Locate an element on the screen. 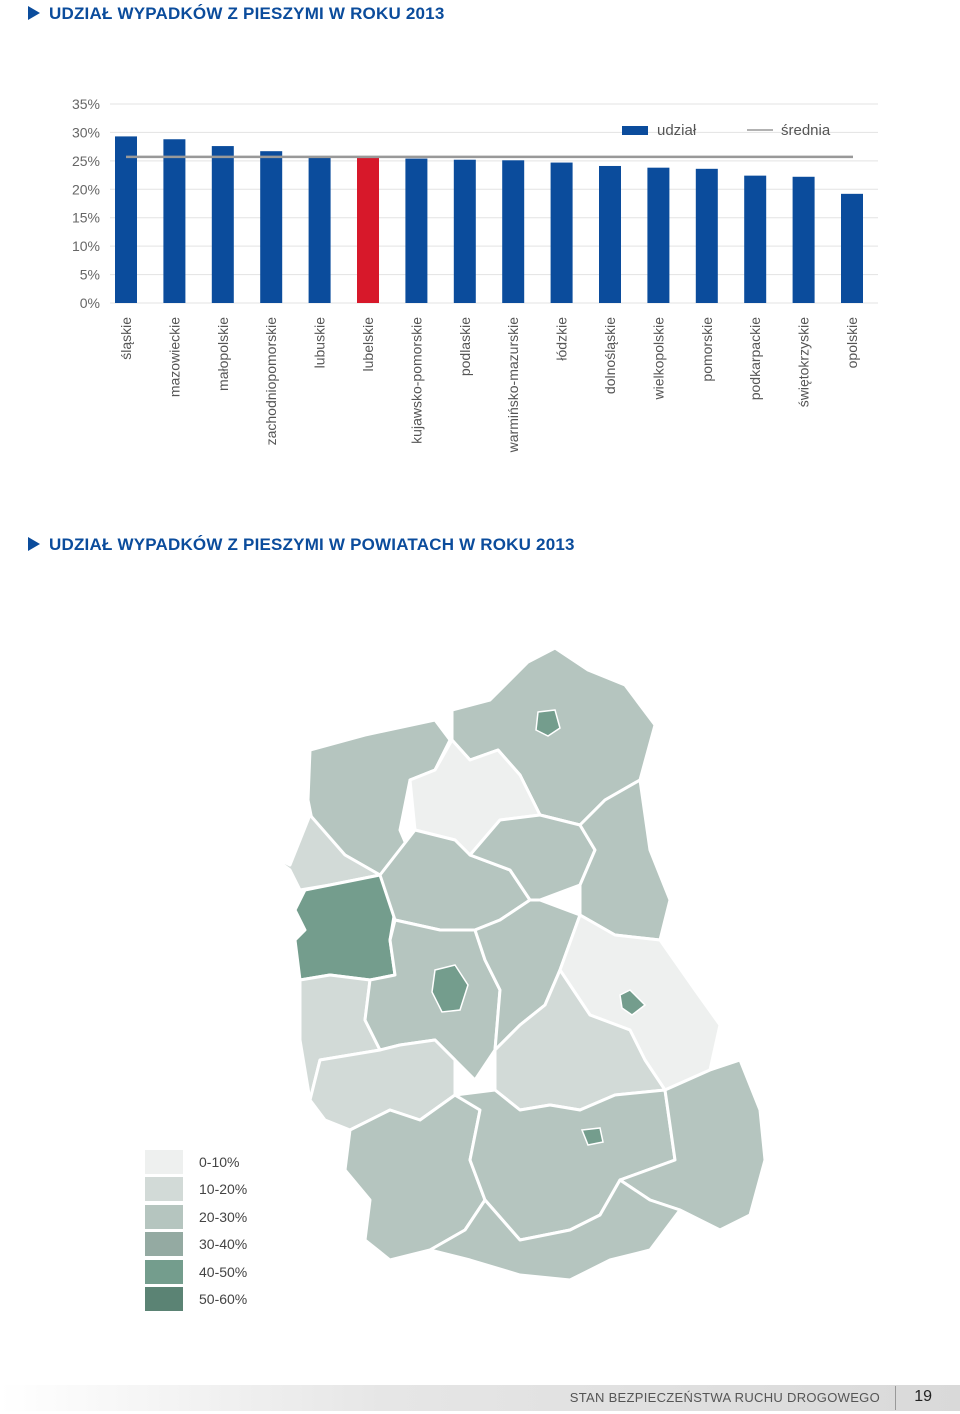  page-number: 19 is located at coordinates (923, 1396).